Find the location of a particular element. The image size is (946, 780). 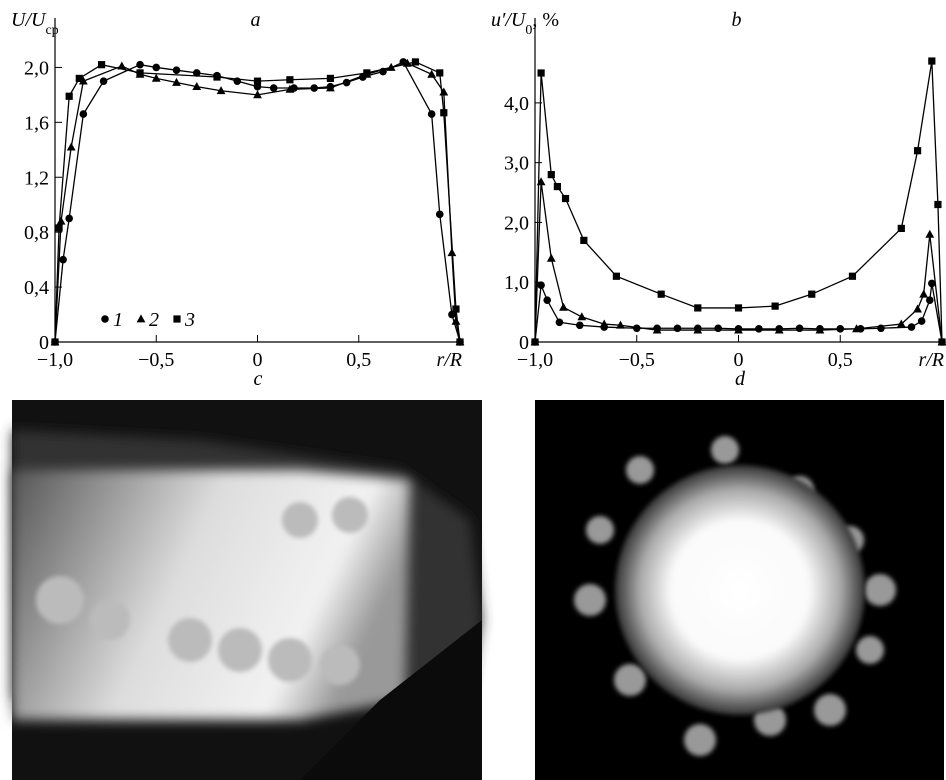

y-tick-label: 4,0 is located at coordinates (516, 104).